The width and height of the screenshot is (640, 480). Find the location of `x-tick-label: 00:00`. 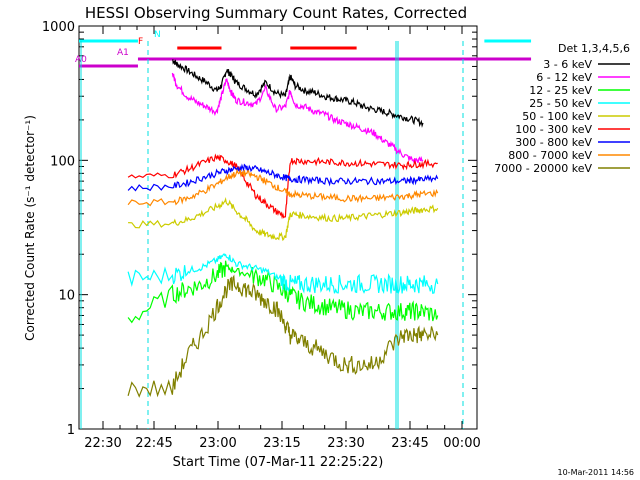

x-tick-label: 00:00 is located at coordinates (461, 443).